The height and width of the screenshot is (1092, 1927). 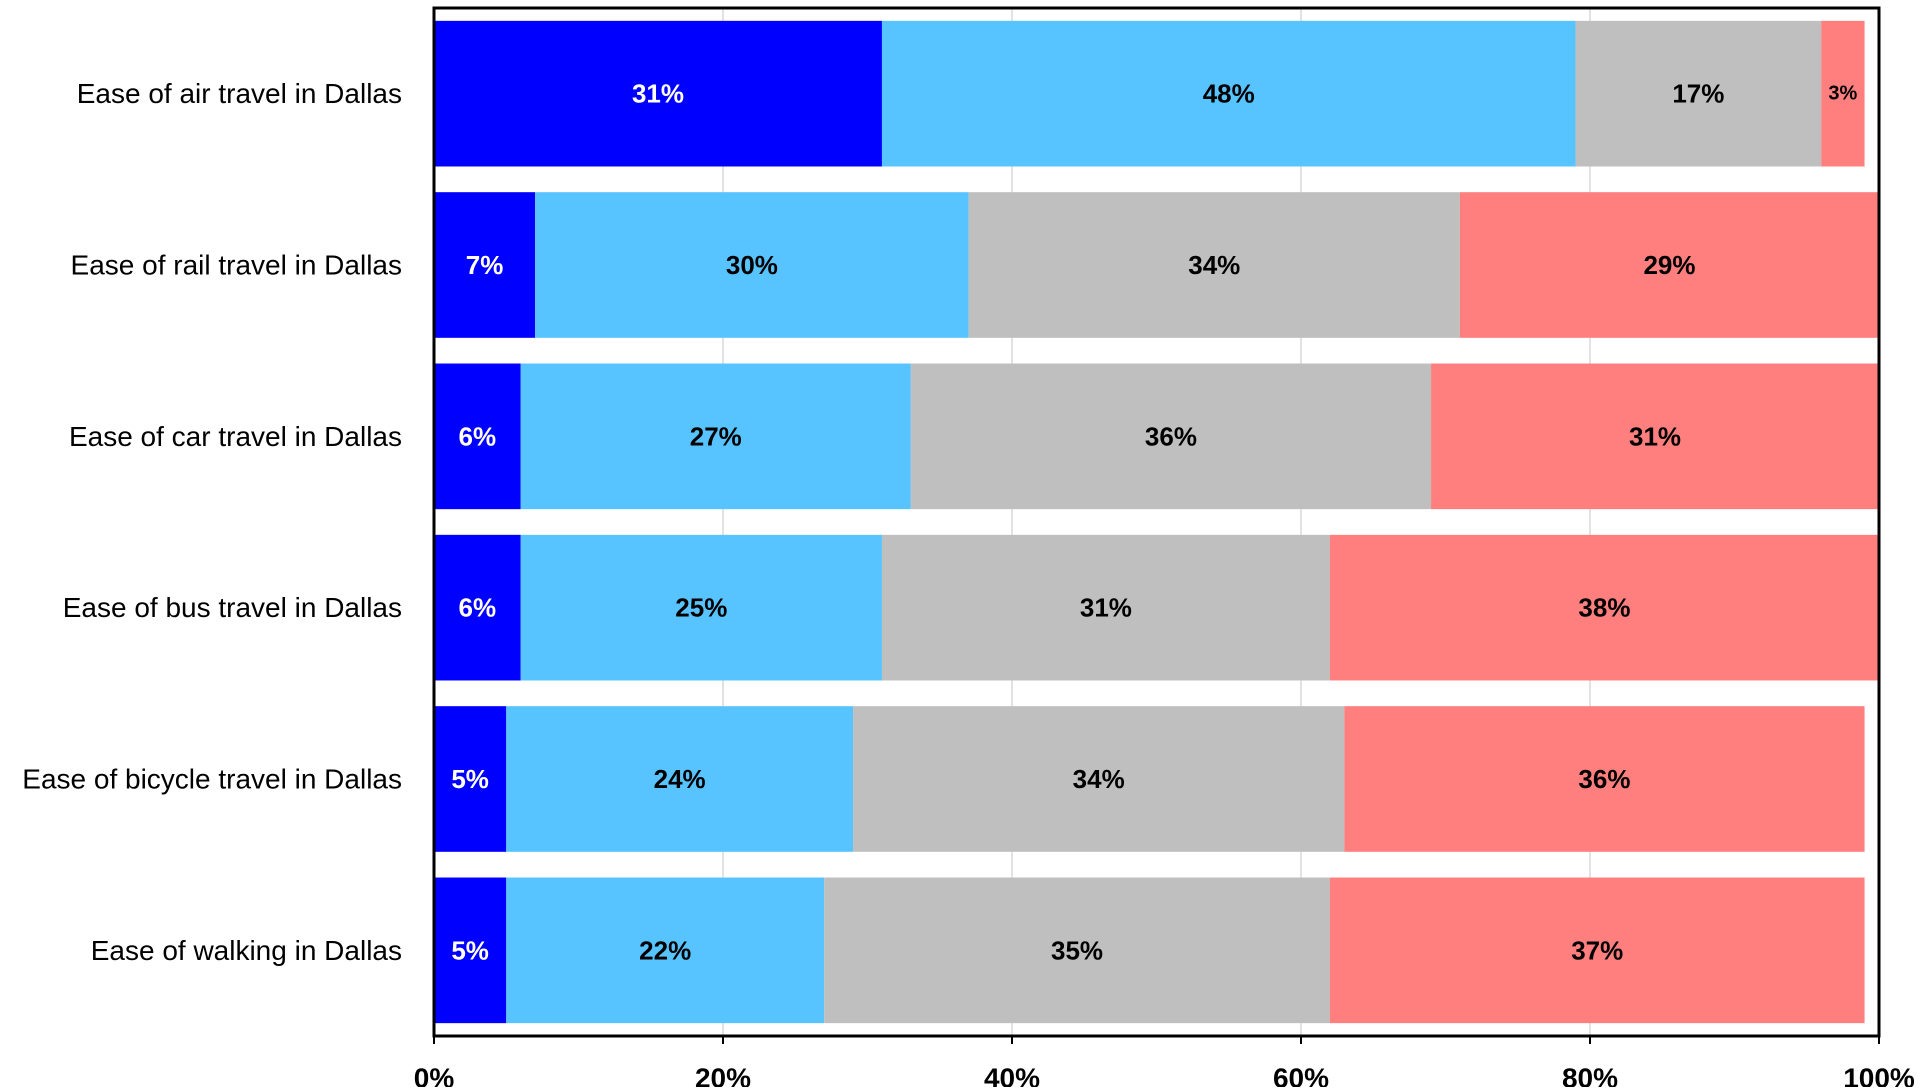 What do you see at coordinates (239, 93) in the screenshot?
I see `category-label: Ease of air travel in Dallas` at bounding box center [239, 93].